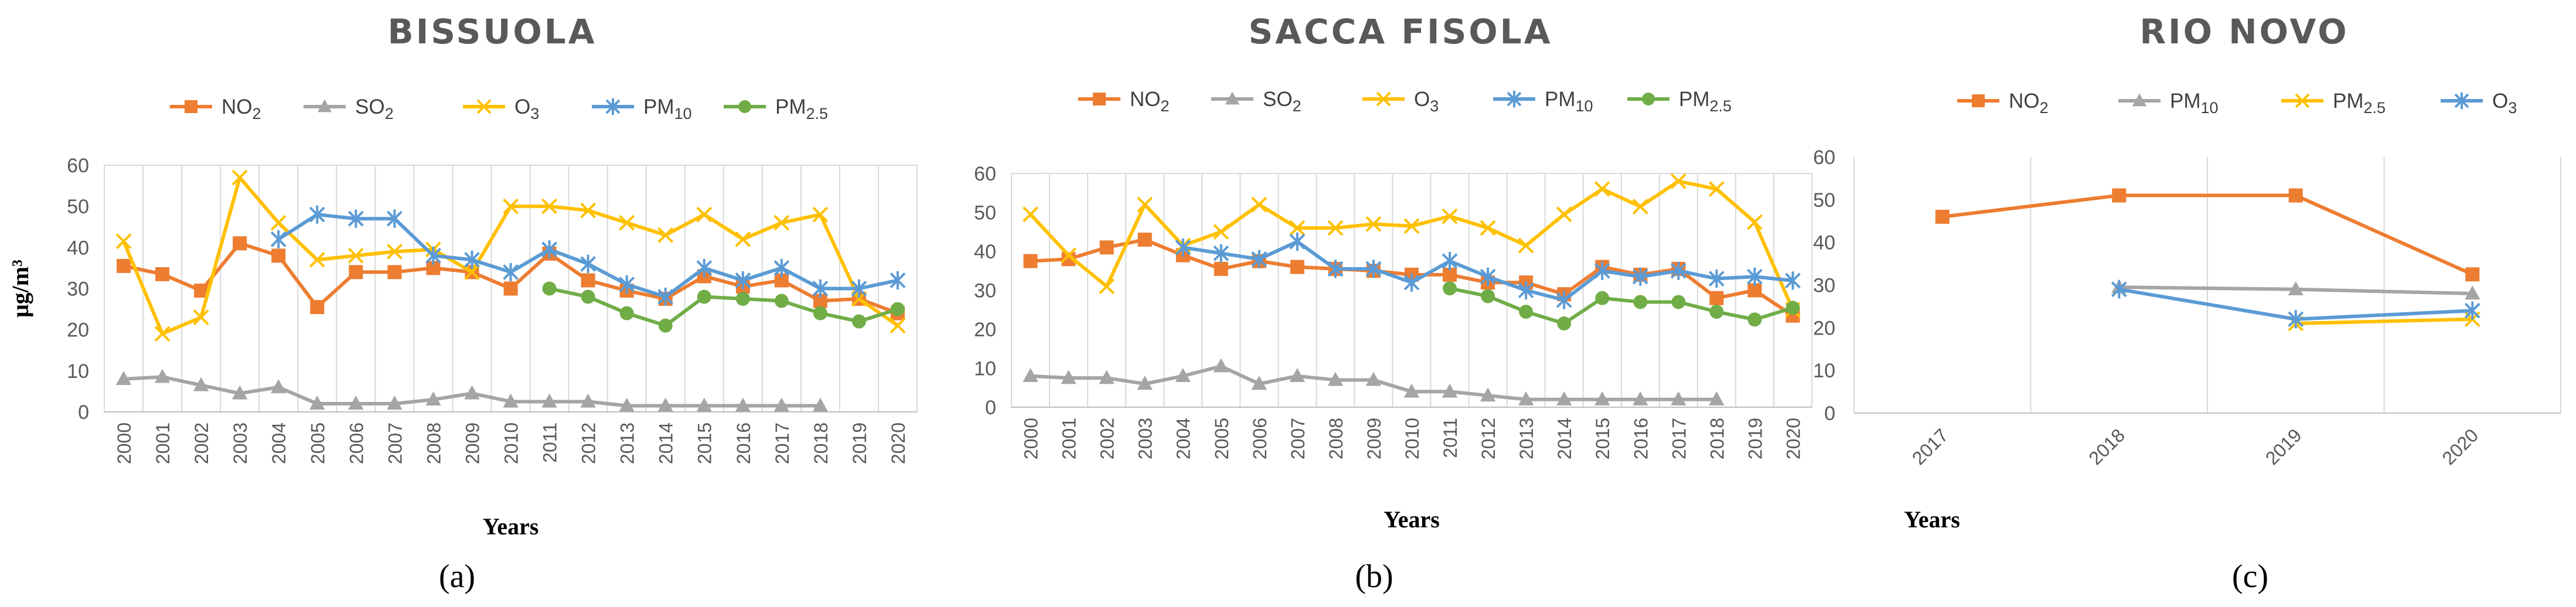  Describe the element at coordinates (324, 105) in the screenshot. I see `legend-marker-SO2` at that location.